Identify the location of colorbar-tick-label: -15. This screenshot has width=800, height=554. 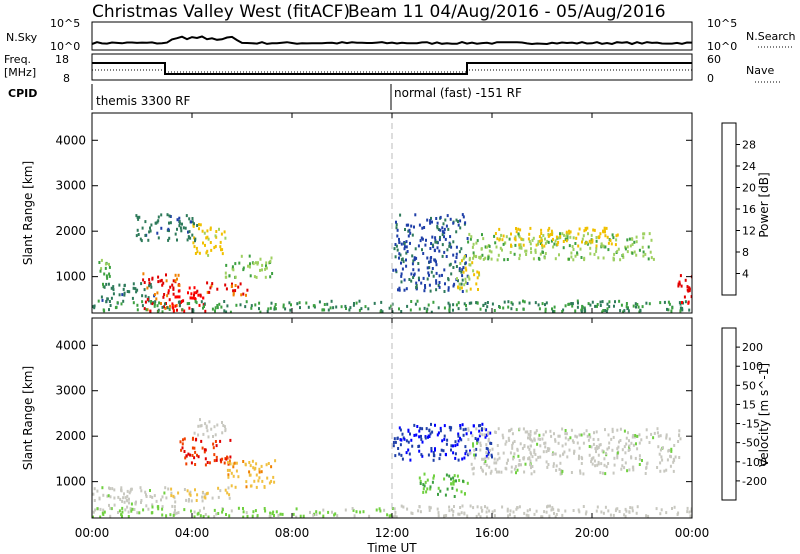
(751, 424).